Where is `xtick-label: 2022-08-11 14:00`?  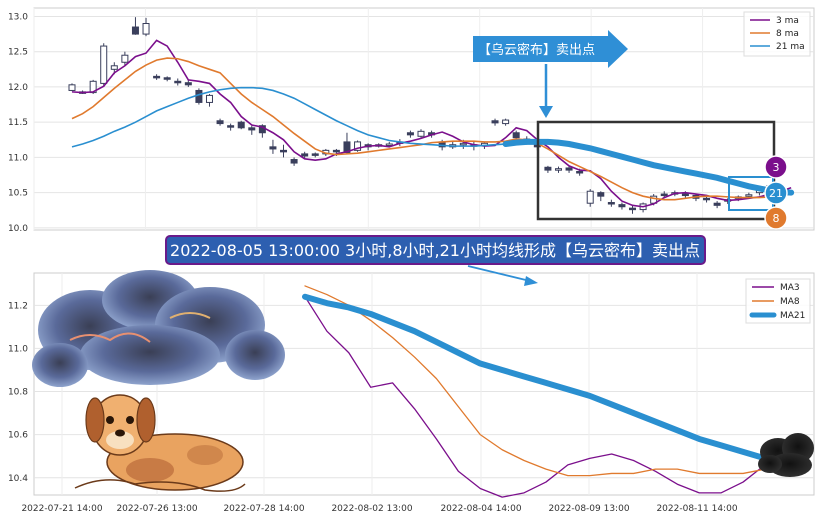
xtick-label: 2022-08-11 14:00 is located at coordinates (696, 509).